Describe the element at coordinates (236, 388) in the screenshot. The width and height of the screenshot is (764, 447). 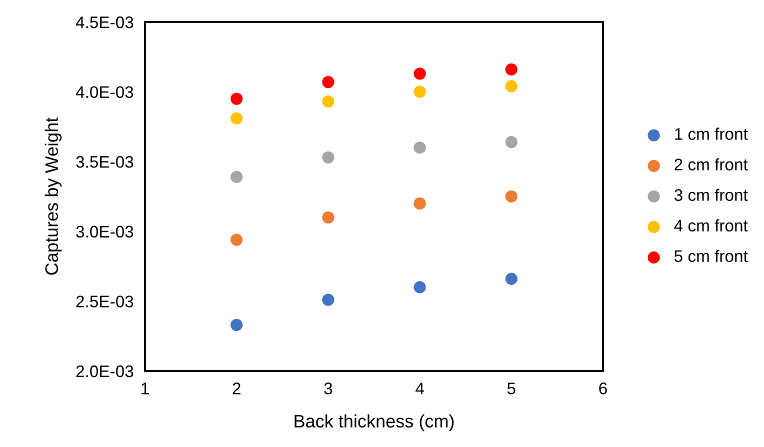
I see `x-tick-label: 2` at that location.